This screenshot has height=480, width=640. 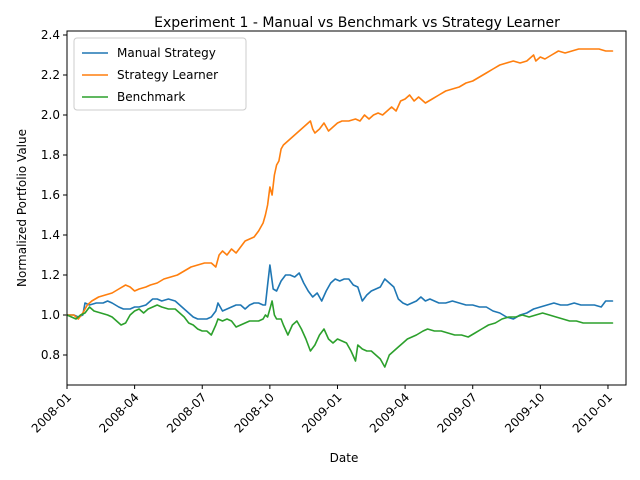 I want to click on y-tick-label: 2.0, so click(x=50, y=115).